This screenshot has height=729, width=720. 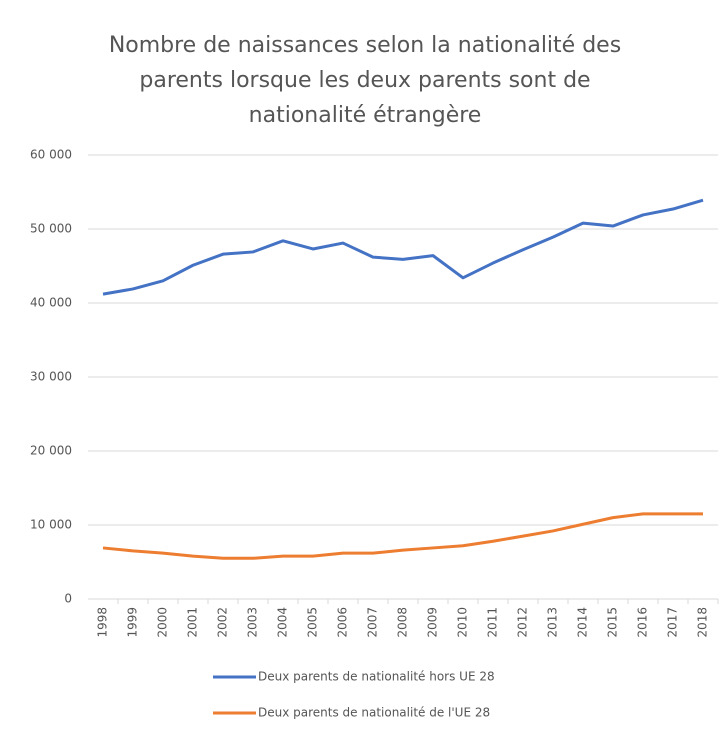 I want to click on x-tick-label: 2017, so click(x=673, y=622).